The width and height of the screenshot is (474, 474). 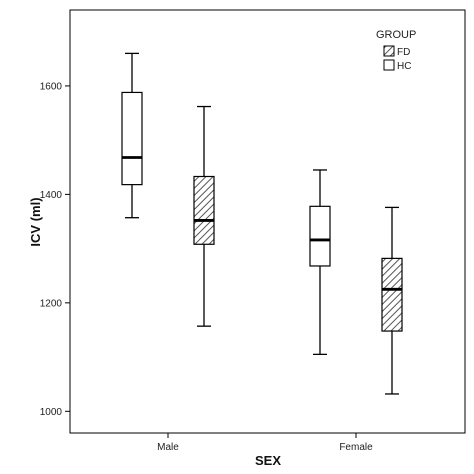 What do you see at coordinates (403, 52) in the screenshot?
I see `legend-label-fd: FD` at bounding box center [403, 52].